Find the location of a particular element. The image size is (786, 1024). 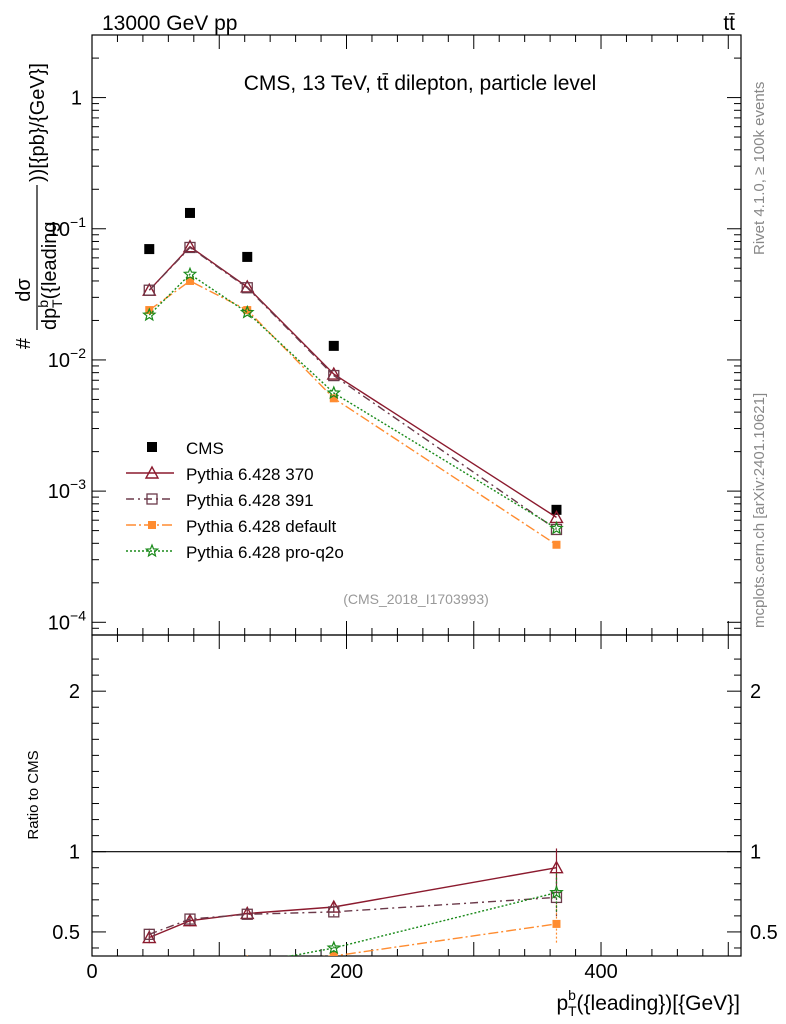

legend-entry: Pythia 6.428 370 is located at coordinates (220, 474).